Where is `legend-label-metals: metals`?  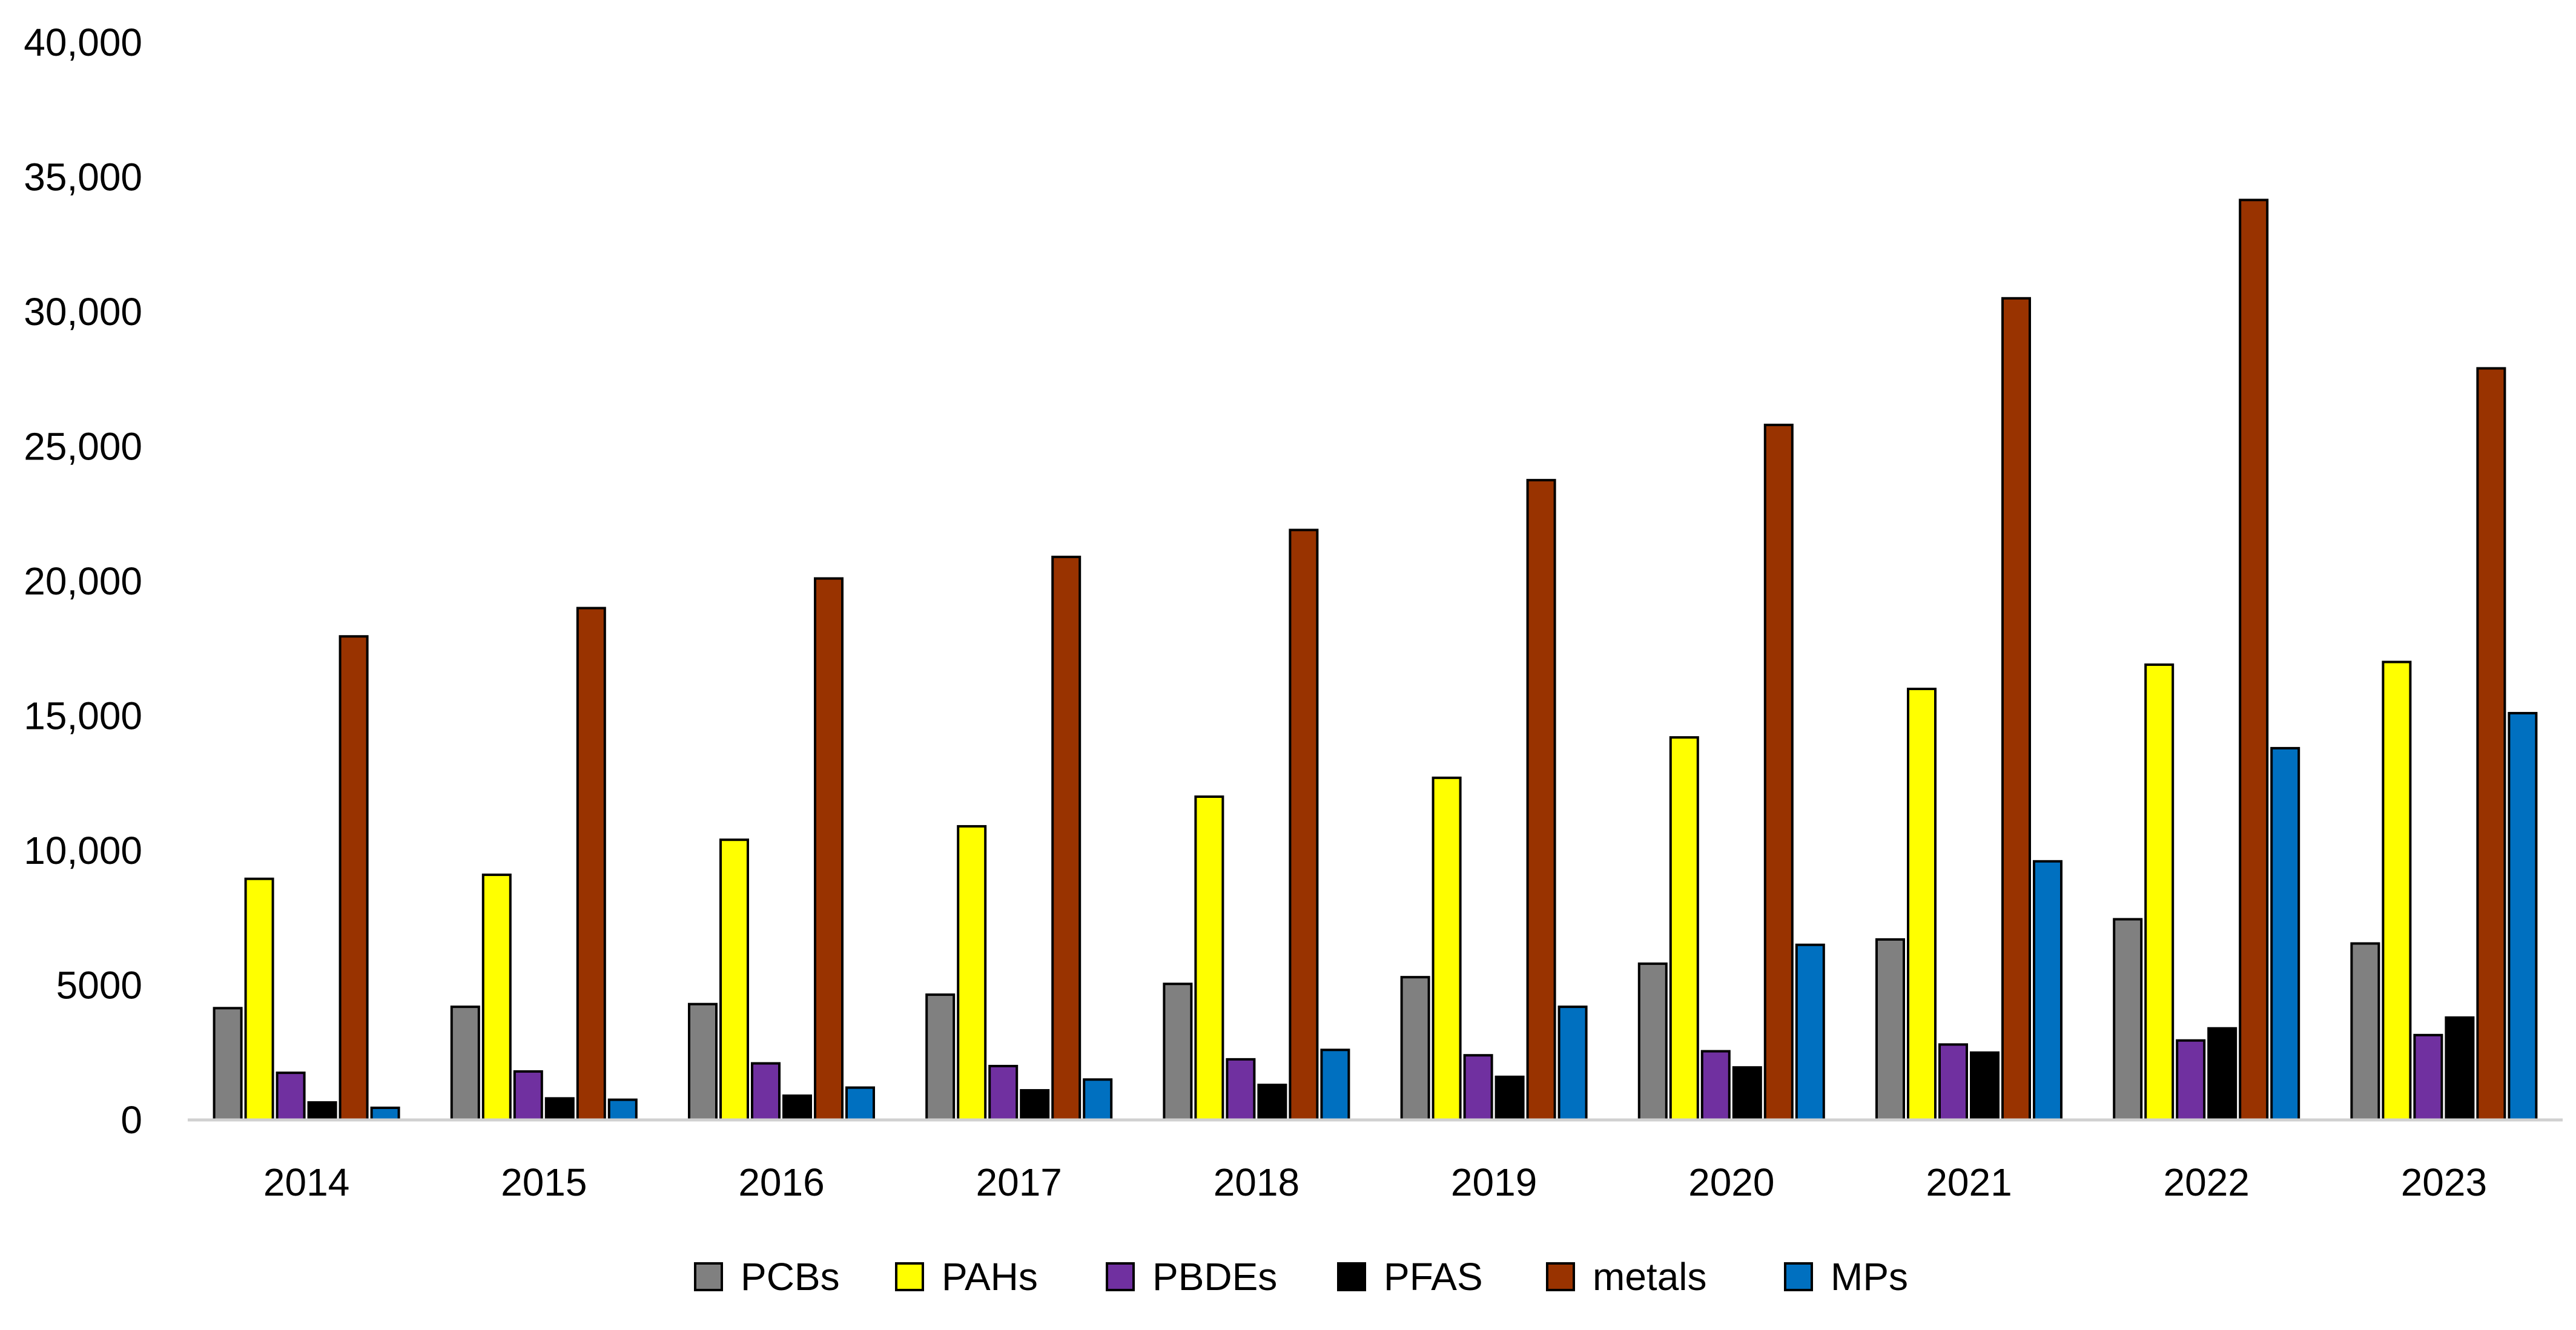 legend-label-metals: metals is located at coordinates (1650, 1277).